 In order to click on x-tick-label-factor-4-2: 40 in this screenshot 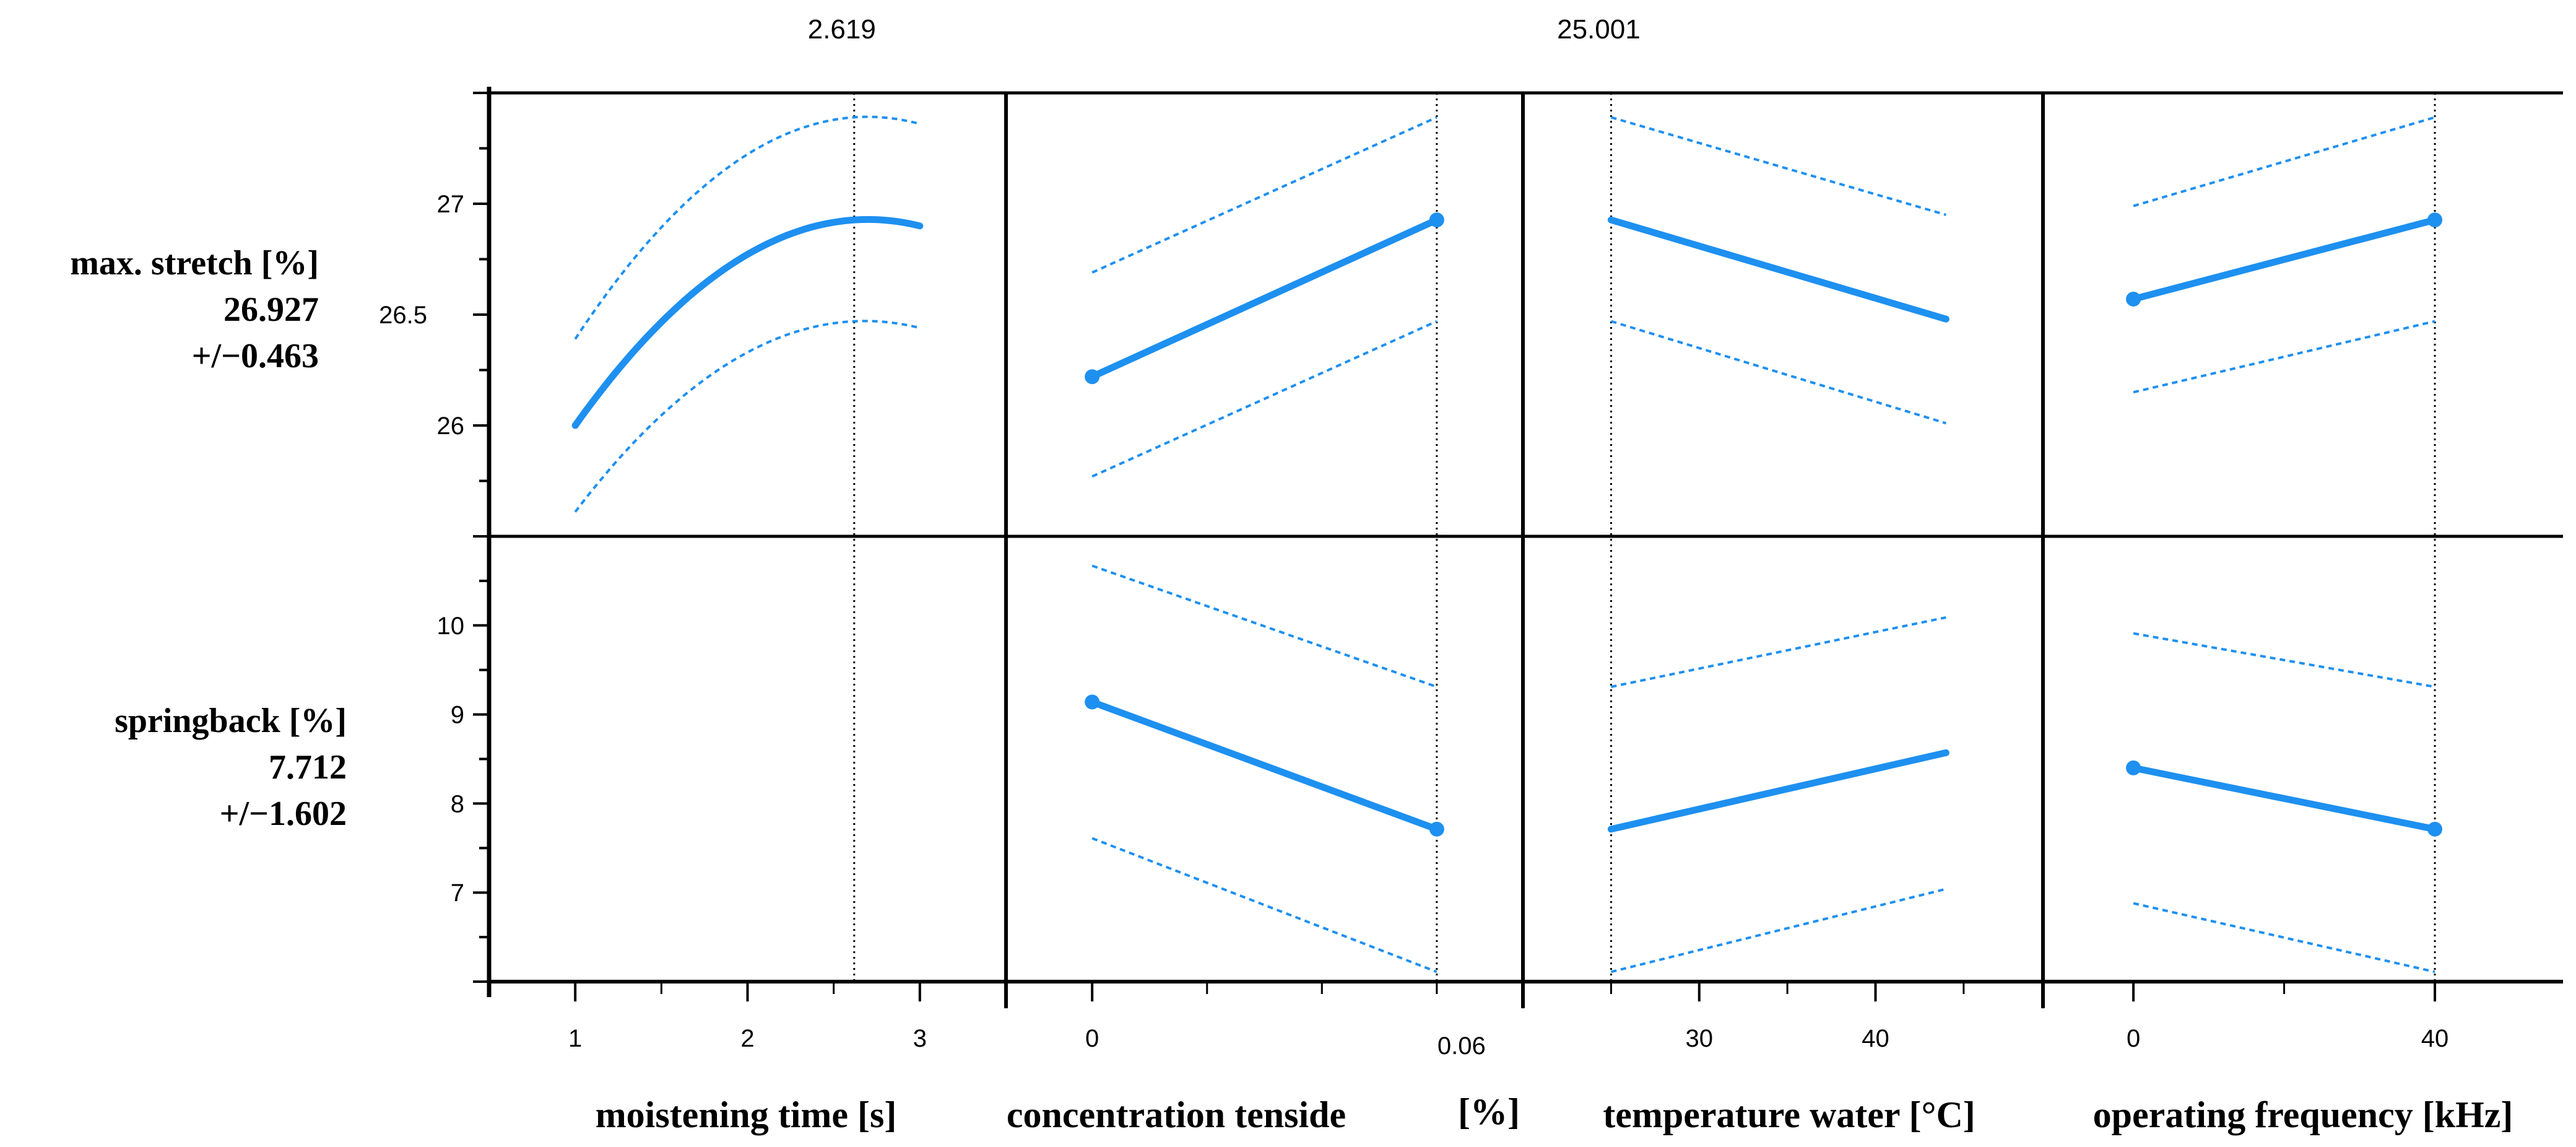, I will do `click(2435, 1038)`.